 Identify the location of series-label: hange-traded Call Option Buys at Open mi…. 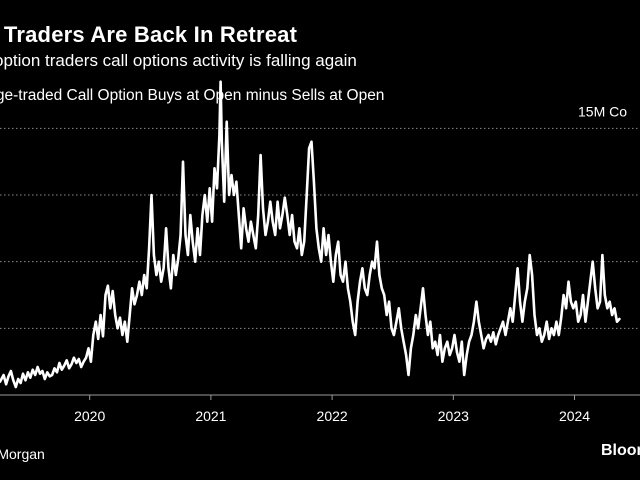
(192, 95).